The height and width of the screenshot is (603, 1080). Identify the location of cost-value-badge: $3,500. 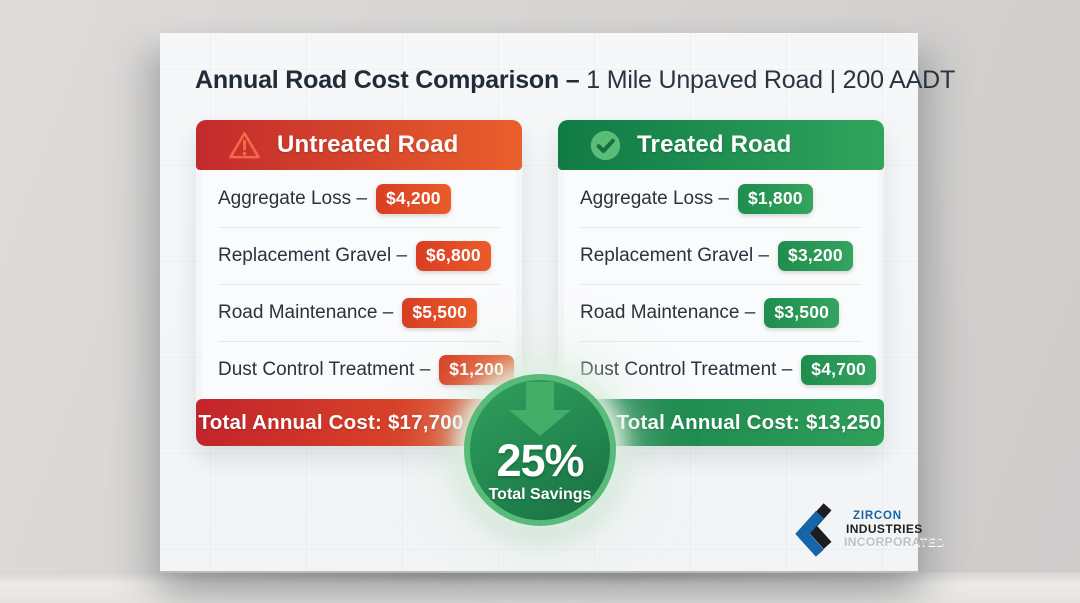
(802, 313).